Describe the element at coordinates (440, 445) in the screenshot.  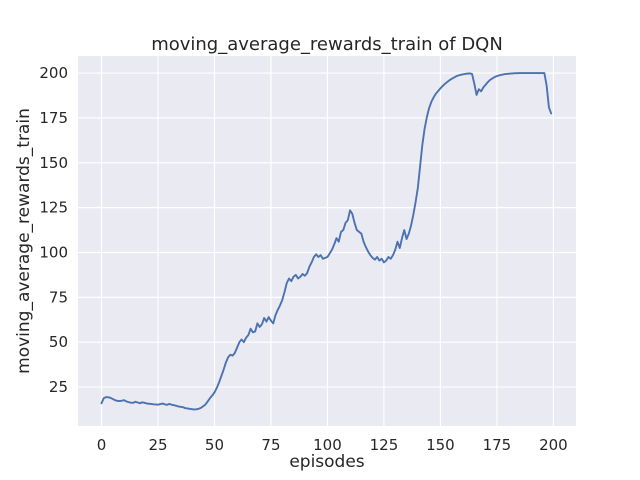
I see `x-tick-label: 150` at that location.